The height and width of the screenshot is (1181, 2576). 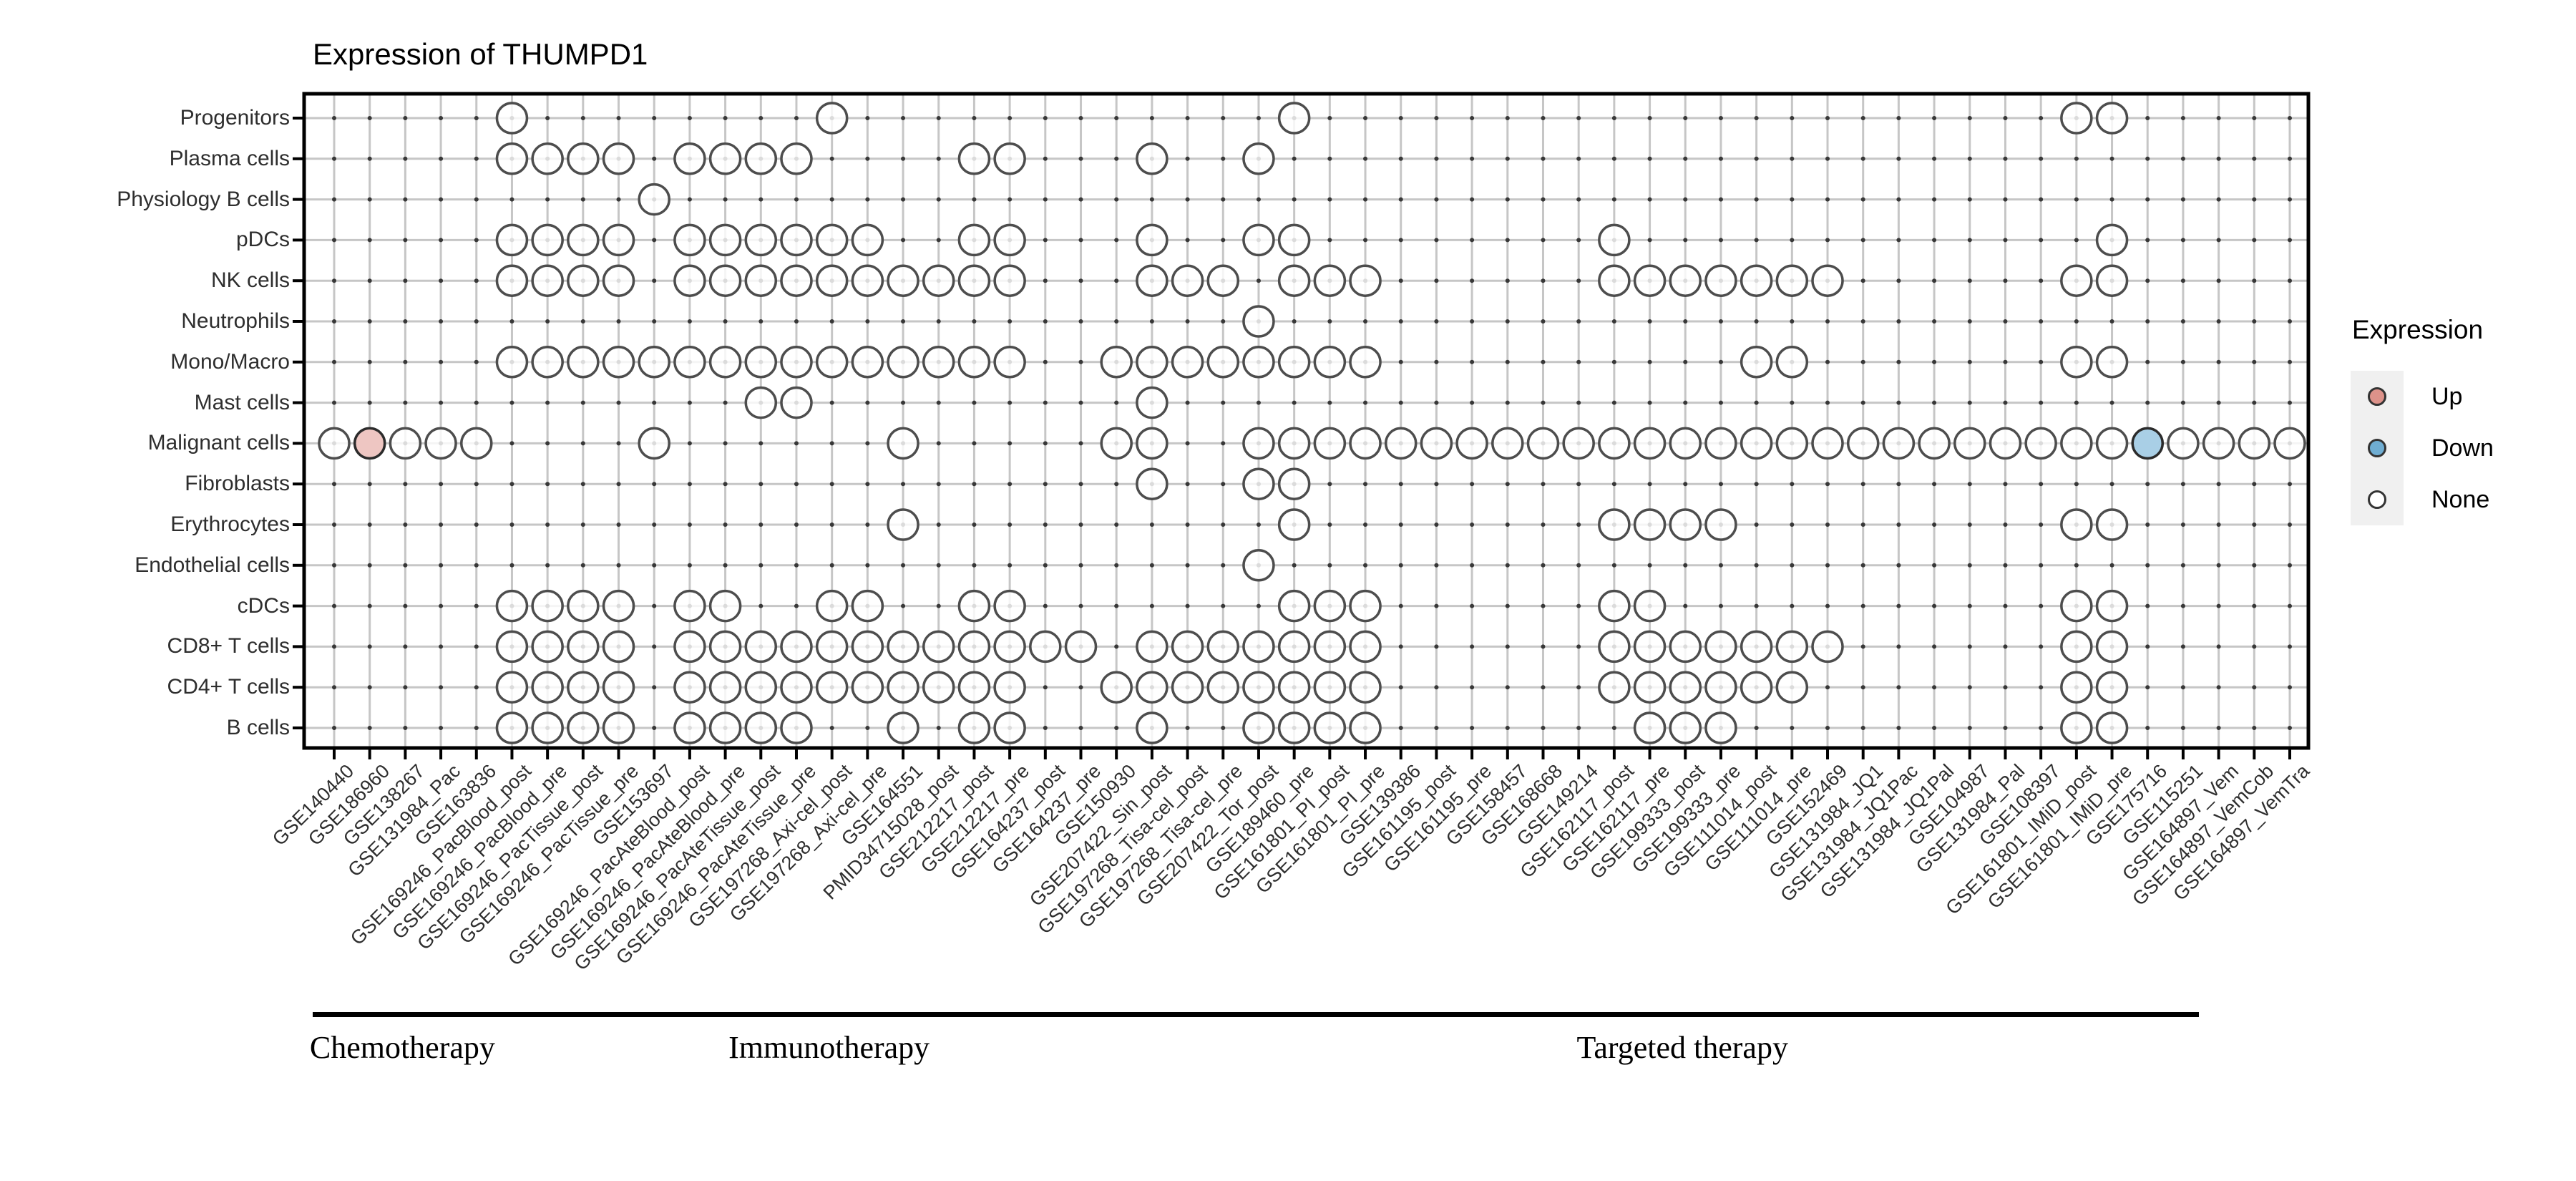 I want to click on row-label: Fibroblasts, so click(x=237, y=484).